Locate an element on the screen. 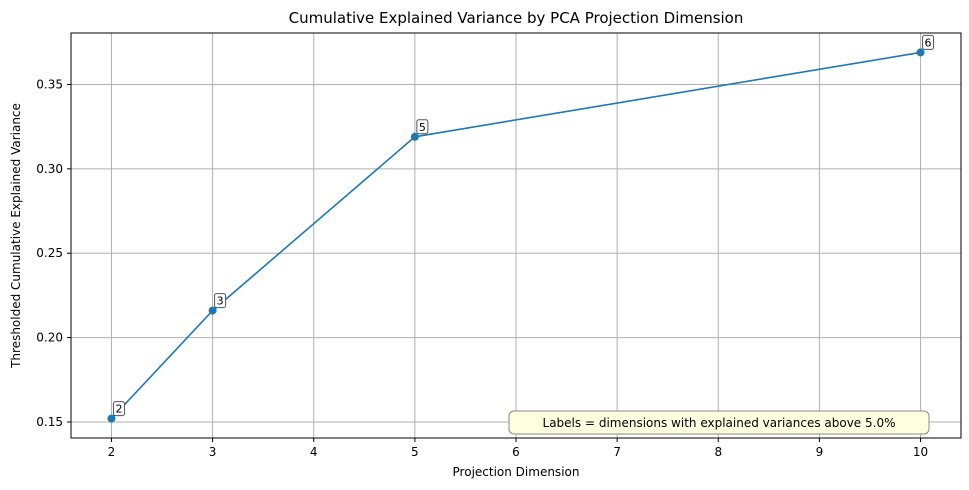 The image size is (969, 490). point-label: 3 is located at coordinates (220, 301).